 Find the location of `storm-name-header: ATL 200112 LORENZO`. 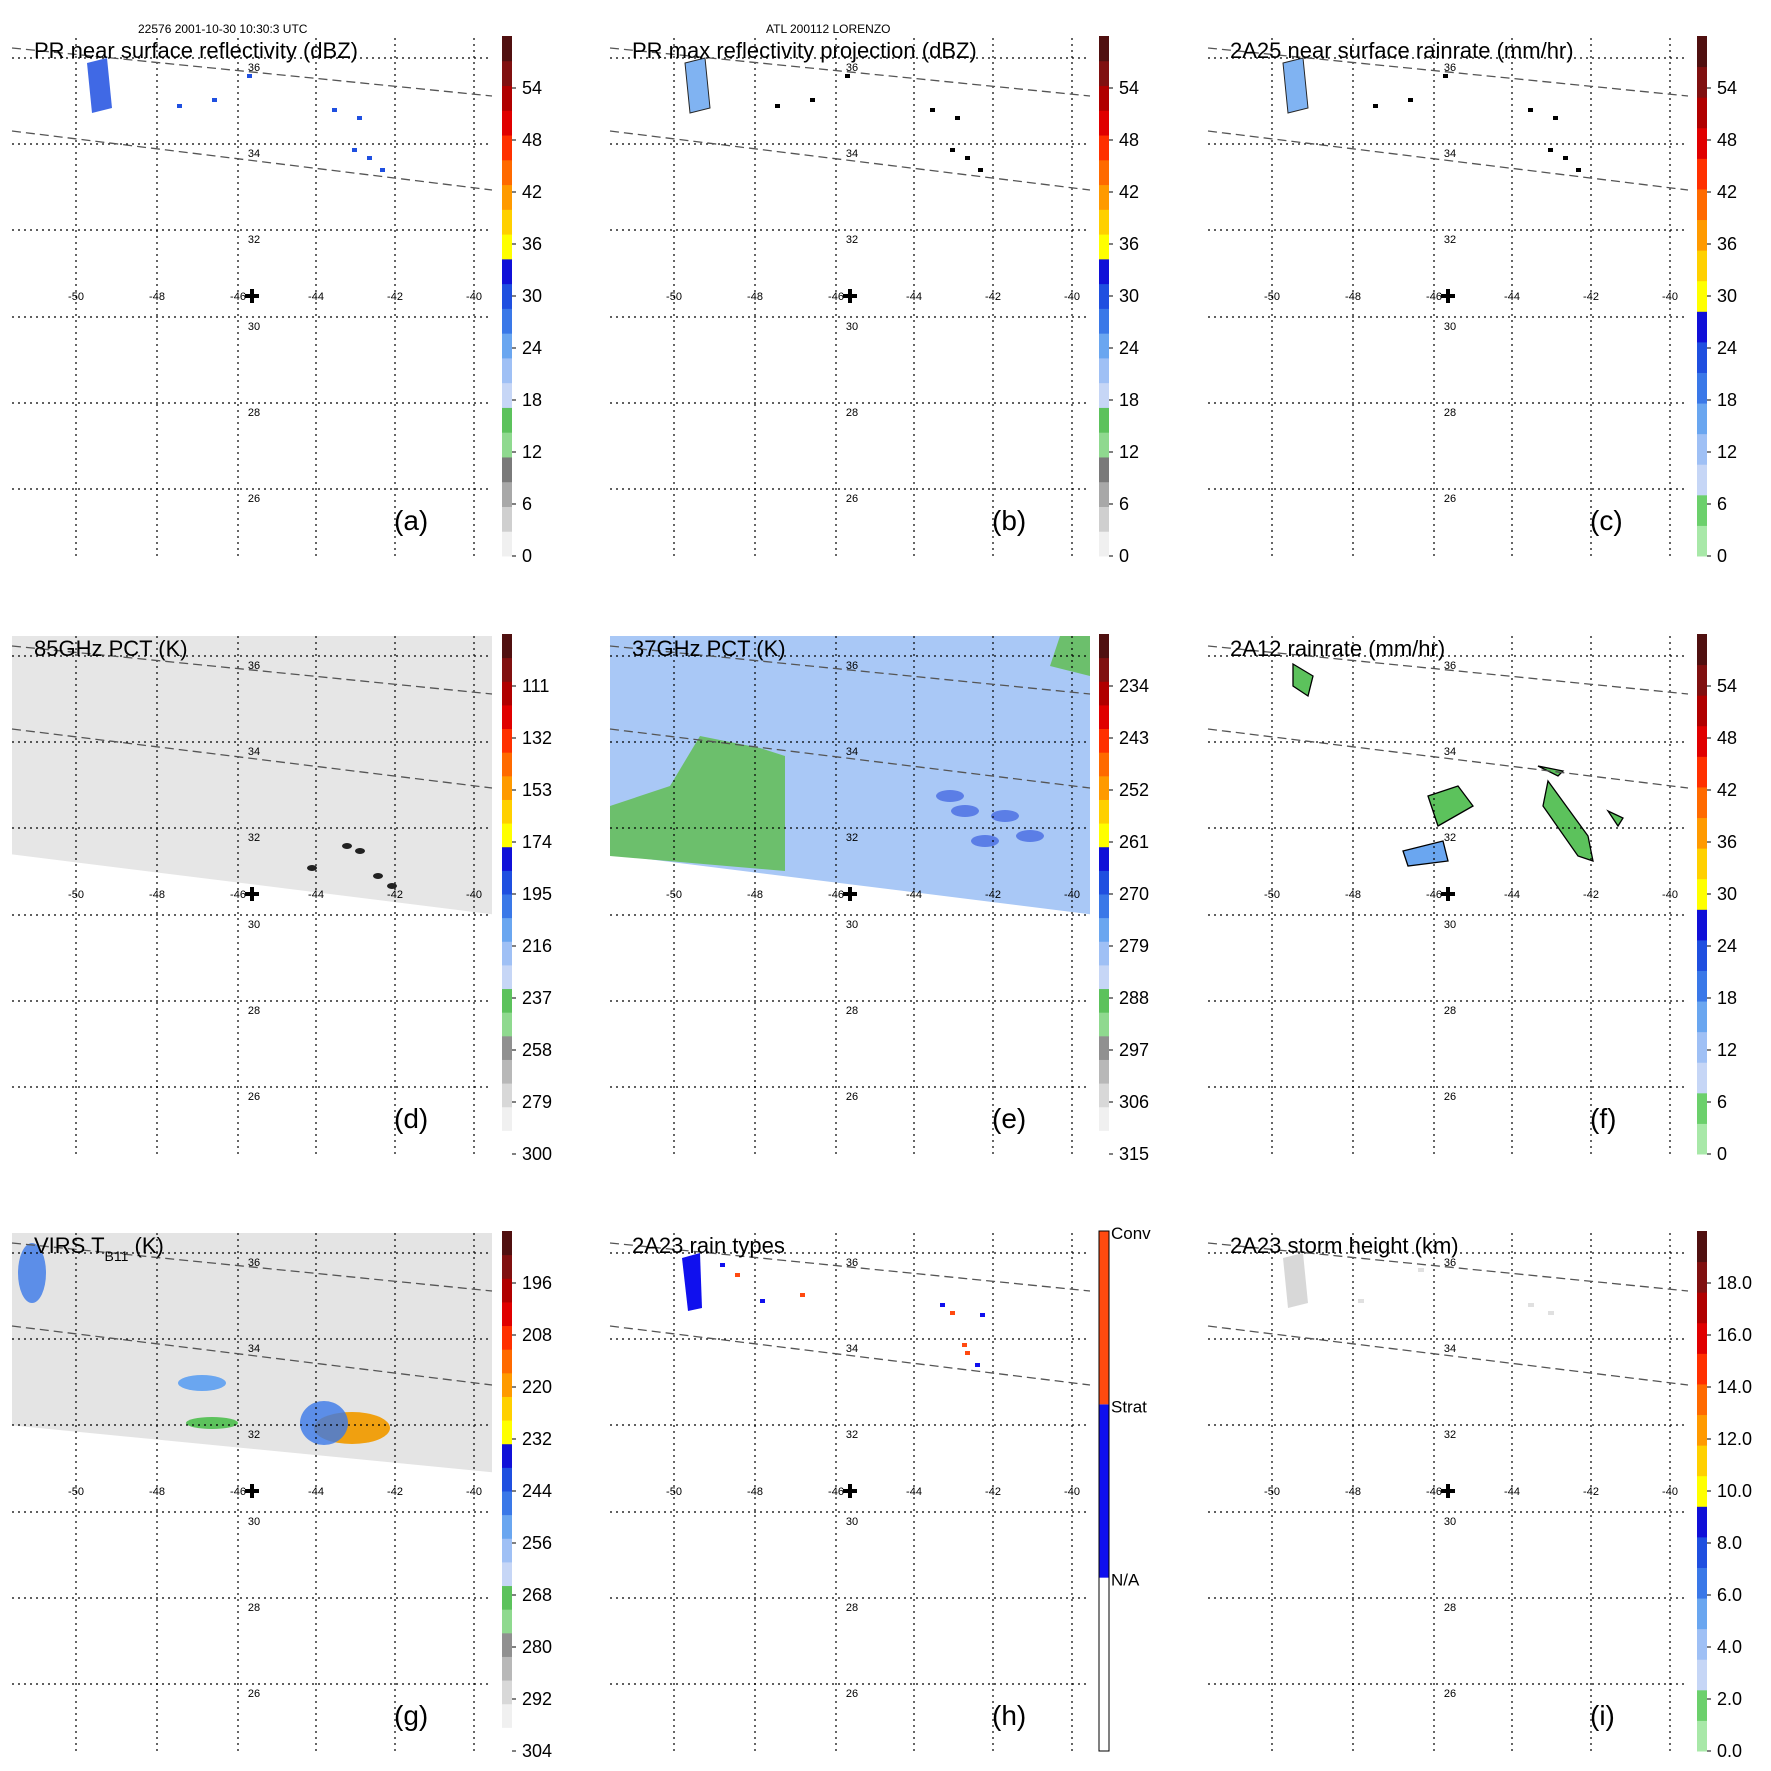

storm-name-header: ATL 200112 LORENZO is located at coordinates (828, 29).